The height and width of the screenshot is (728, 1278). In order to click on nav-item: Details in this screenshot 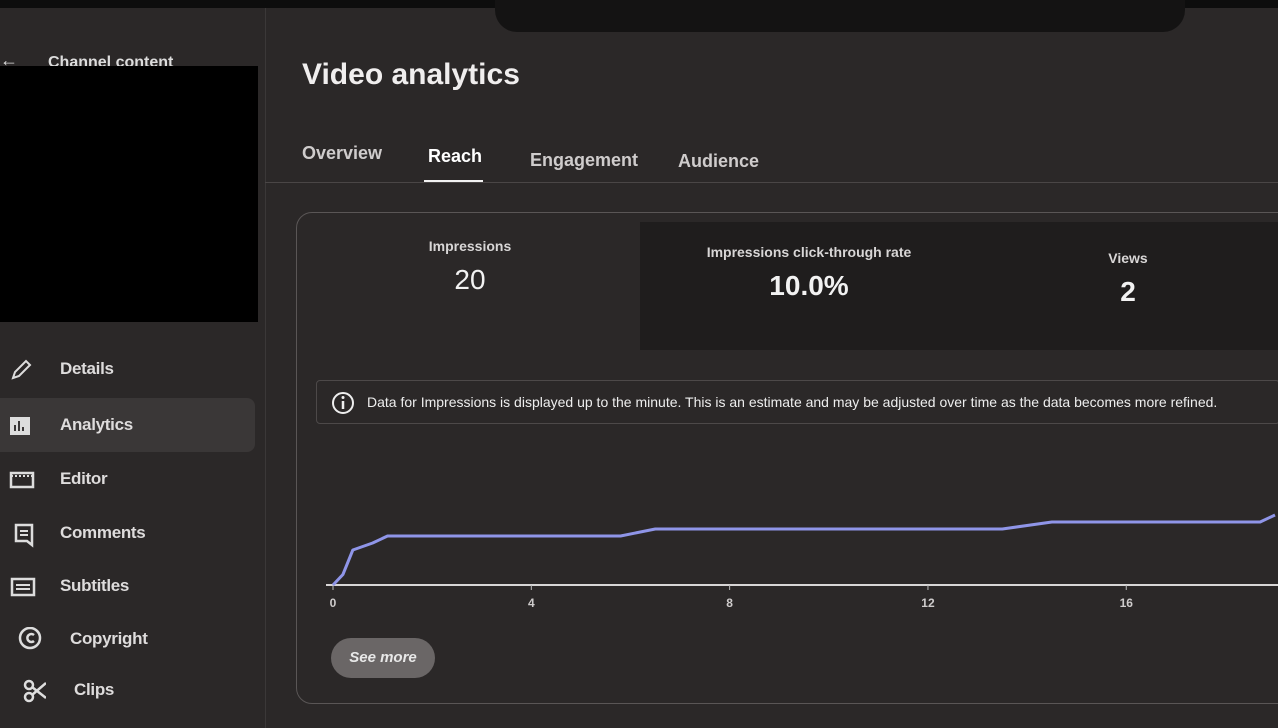, I will do `click(127, 369)`.